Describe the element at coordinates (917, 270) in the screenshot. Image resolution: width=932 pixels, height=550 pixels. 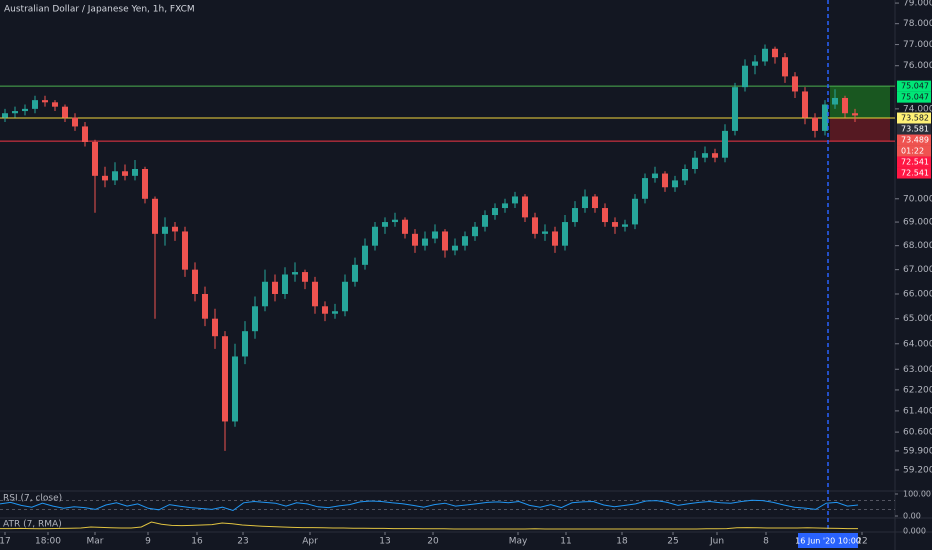
I see `y-tick-label: 67.000` at that location.